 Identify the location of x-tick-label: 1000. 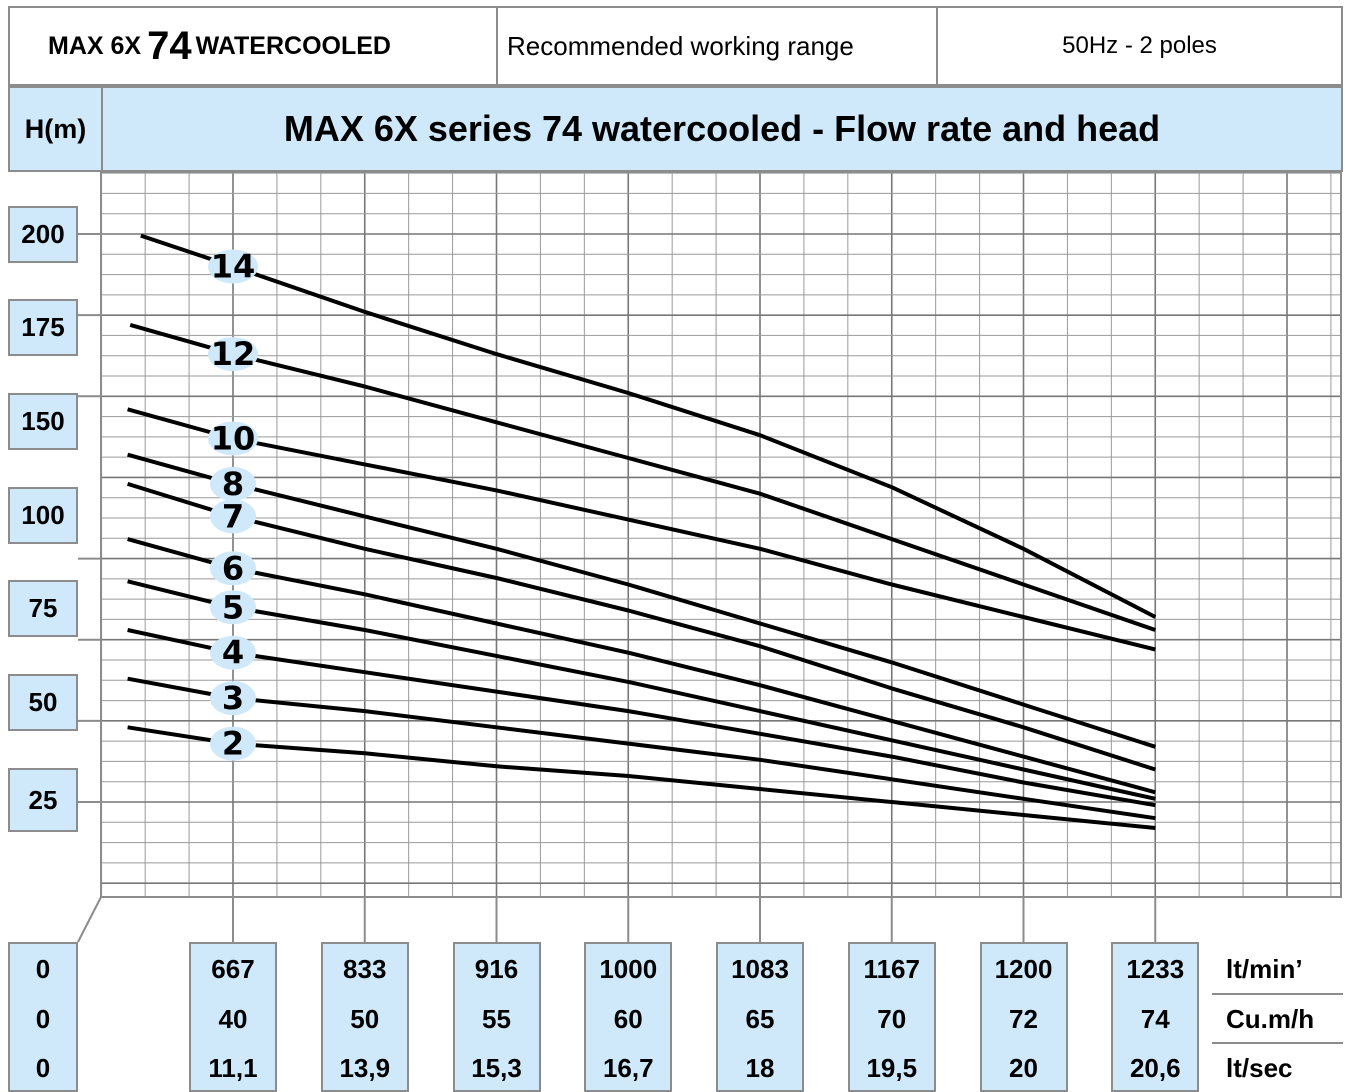
(628, 969).